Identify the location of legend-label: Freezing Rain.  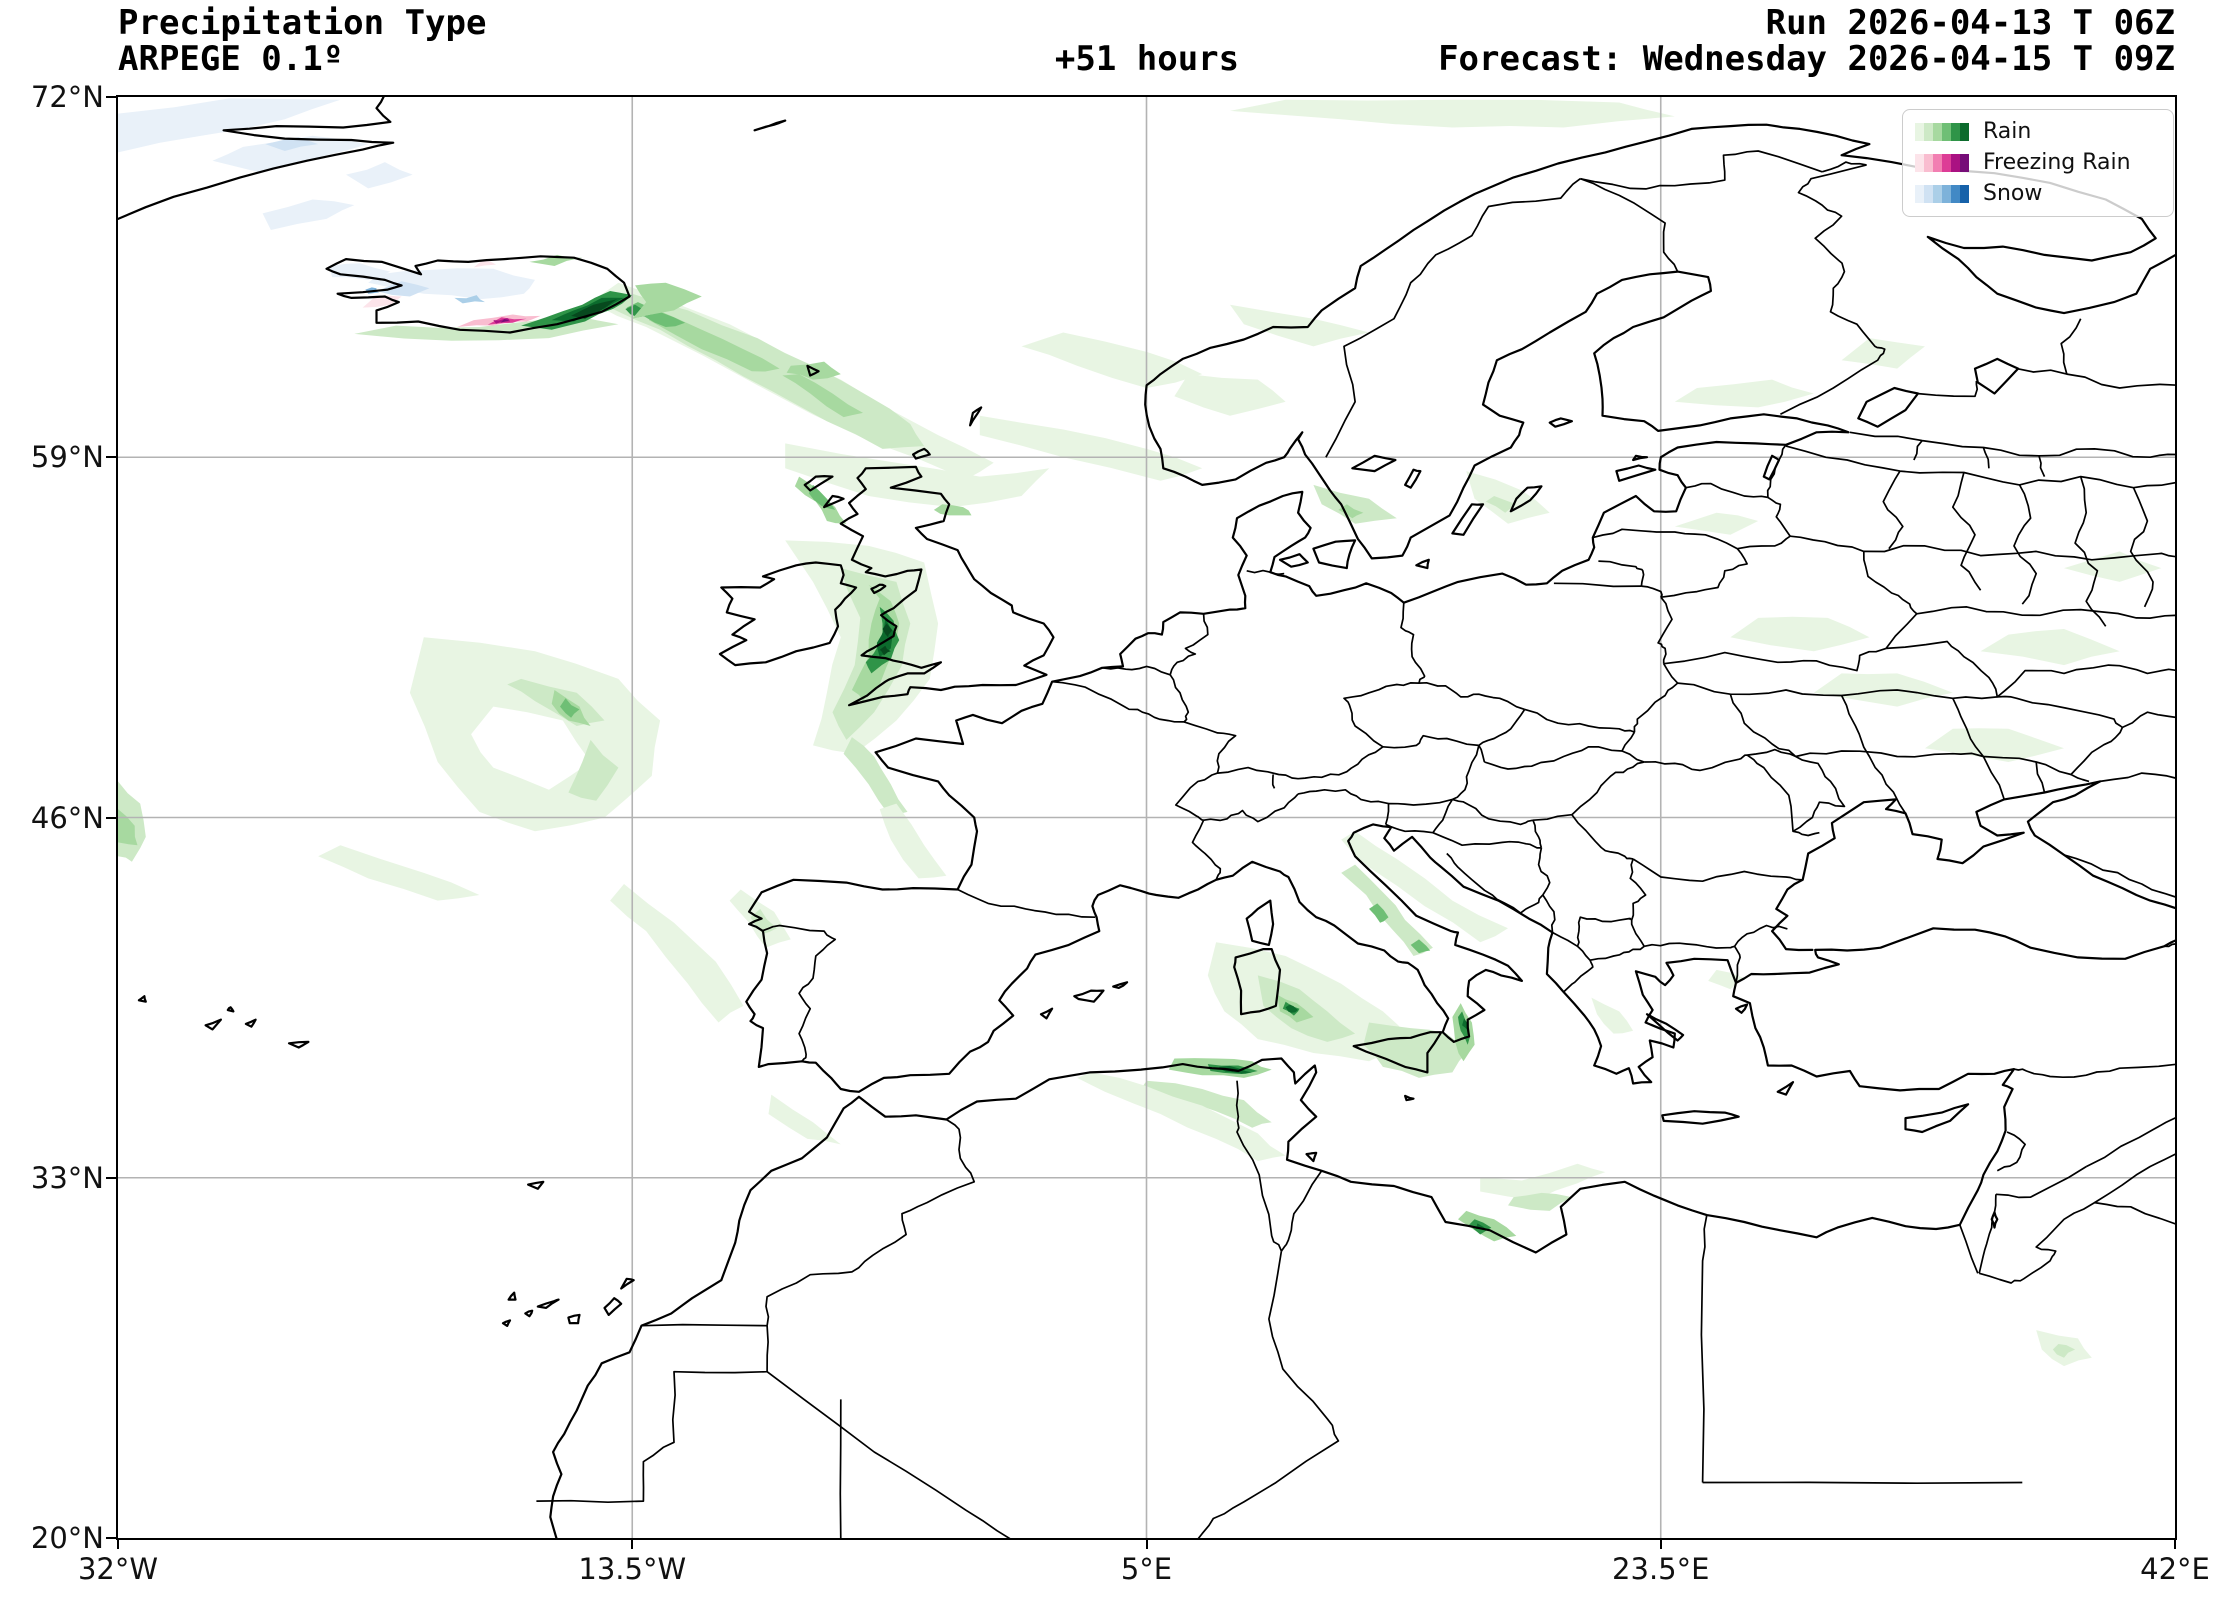
(2057, 162).